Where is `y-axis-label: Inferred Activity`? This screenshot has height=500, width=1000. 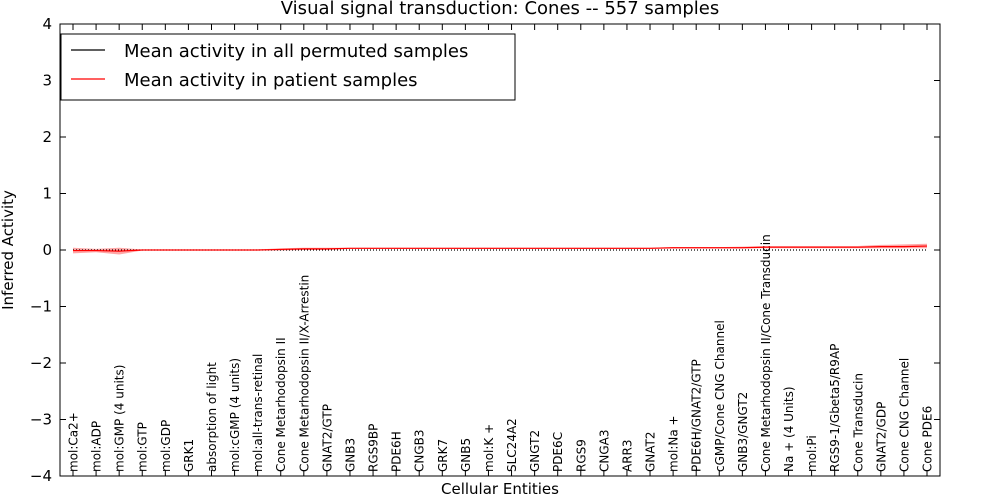 y-axis-label: Inferred Activity is located at coordinates (8, 250).